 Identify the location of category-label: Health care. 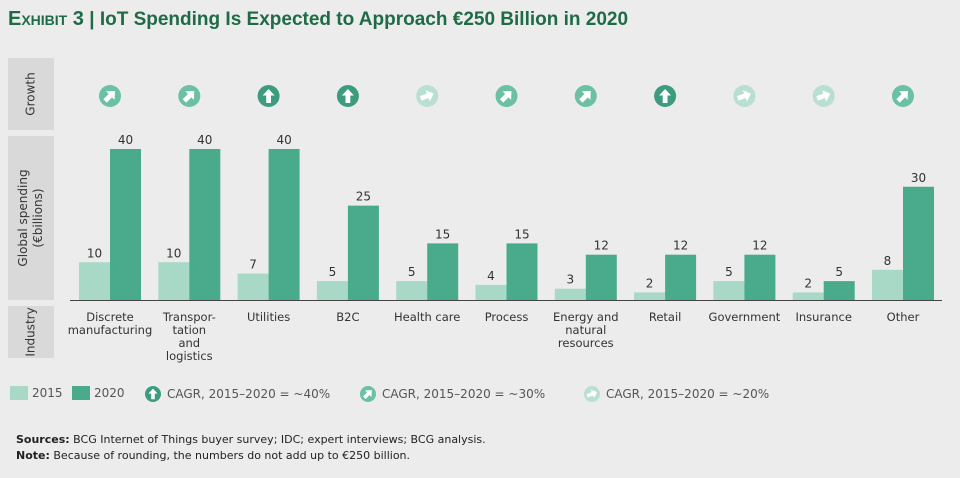
(427, 317).